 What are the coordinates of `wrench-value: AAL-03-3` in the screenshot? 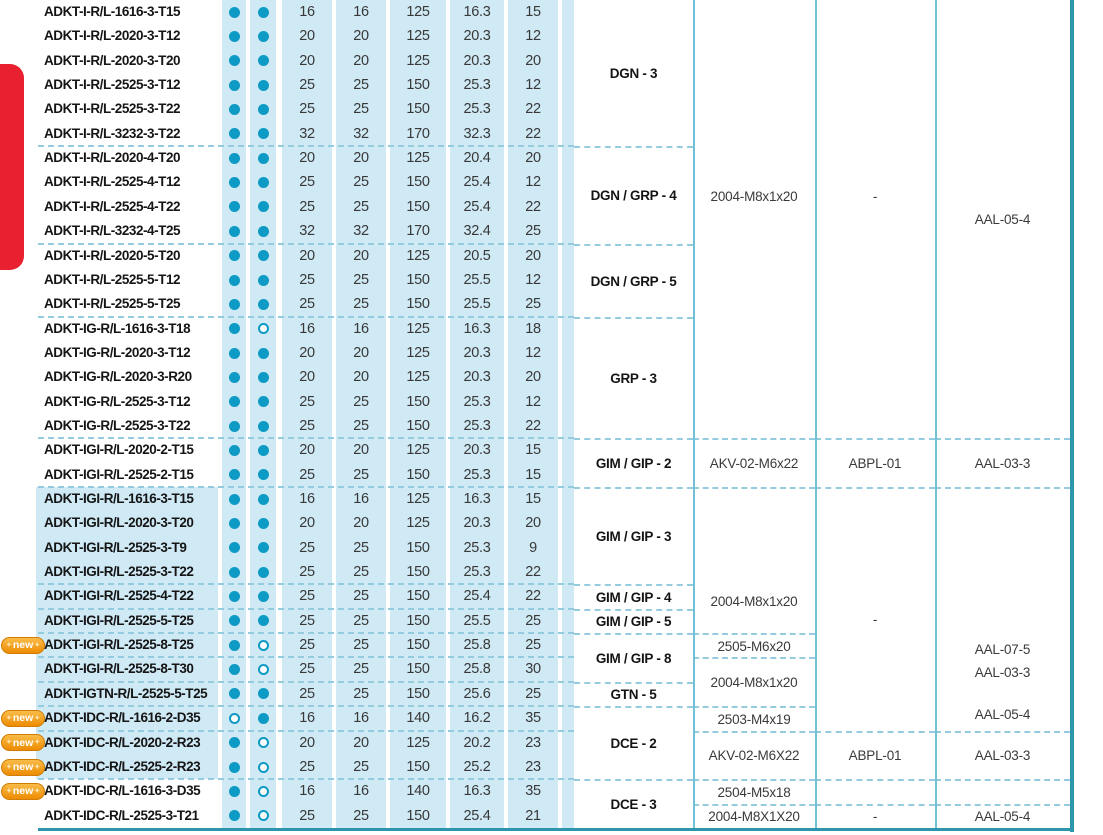 It's located at (1002, 464).